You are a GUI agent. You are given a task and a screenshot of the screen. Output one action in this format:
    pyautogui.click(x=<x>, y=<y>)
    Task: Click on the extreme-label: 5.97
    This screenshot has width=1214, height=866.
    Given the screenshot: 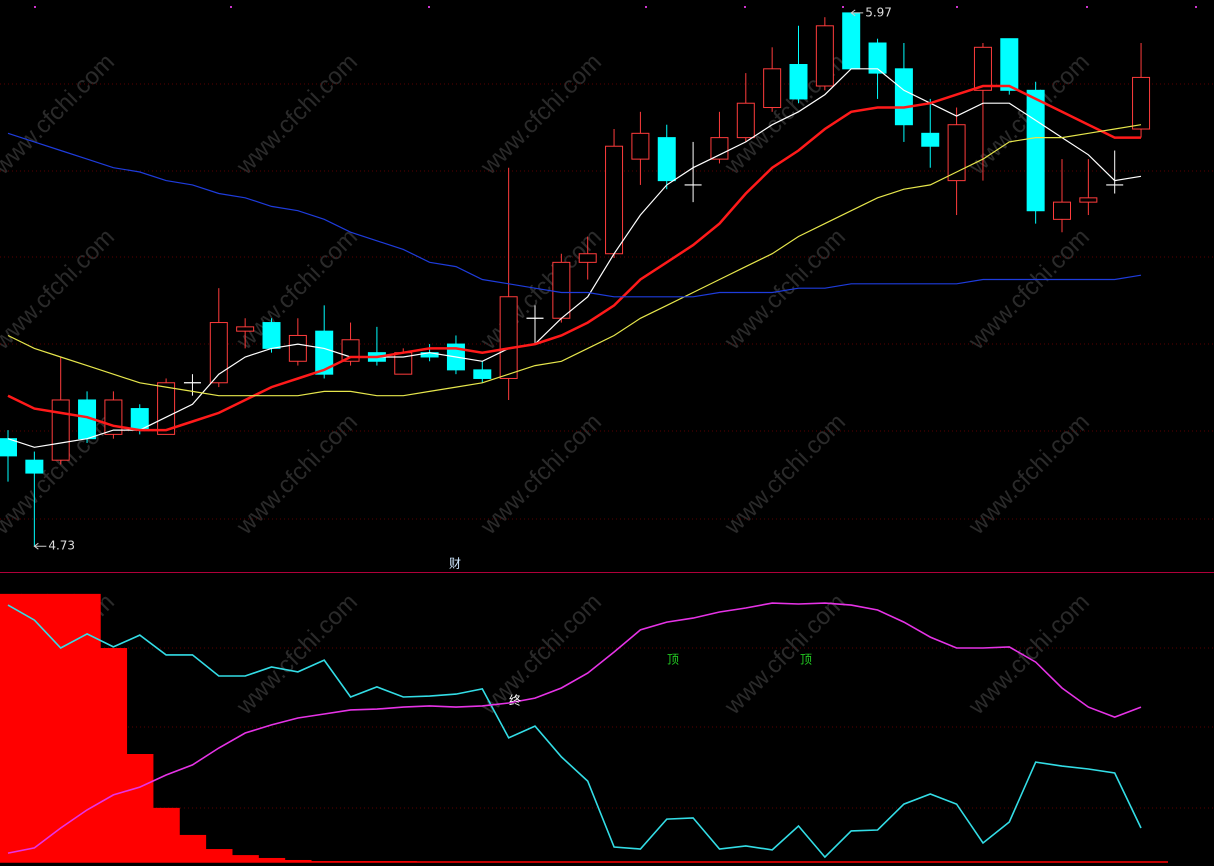 What is the action you would take?
    pyautogui.click(x=878, y=12)
    